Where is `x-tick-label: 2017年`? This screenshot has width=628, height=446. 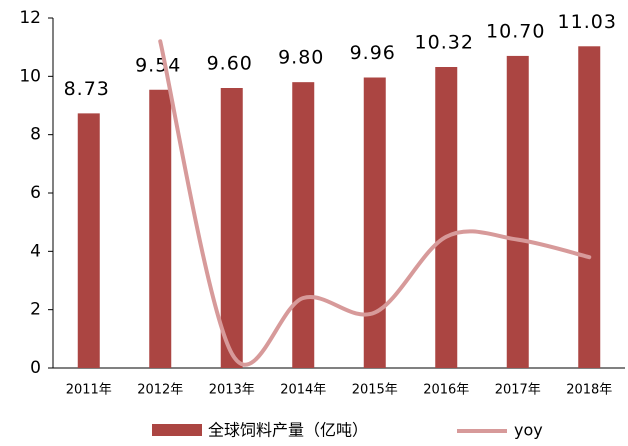 x-tick-label: 2017年 is located at coordinates (518, 390).